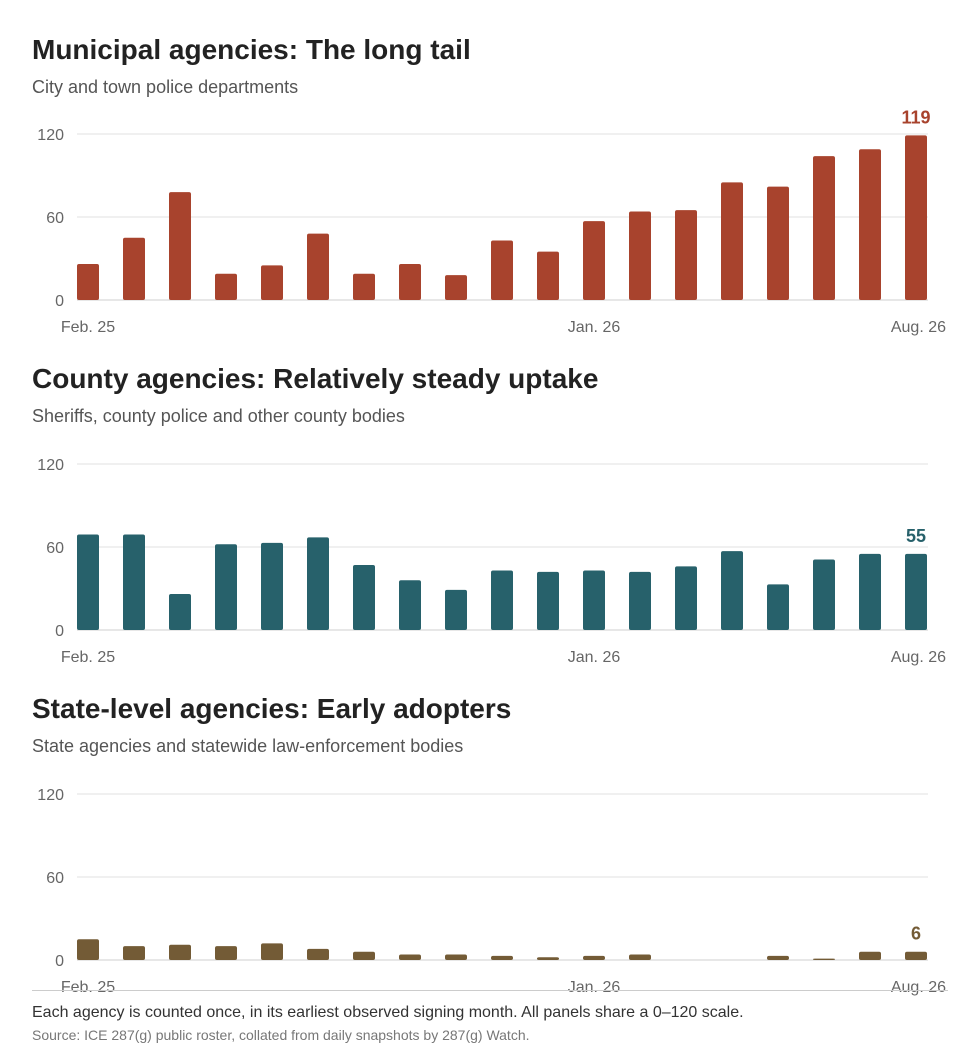 The height and width of the screenshot is (1046, 960). Describe the element at coordinates (165, 87) in the screenshot. I see `panel-subtitle: City and town police departments` at that location.